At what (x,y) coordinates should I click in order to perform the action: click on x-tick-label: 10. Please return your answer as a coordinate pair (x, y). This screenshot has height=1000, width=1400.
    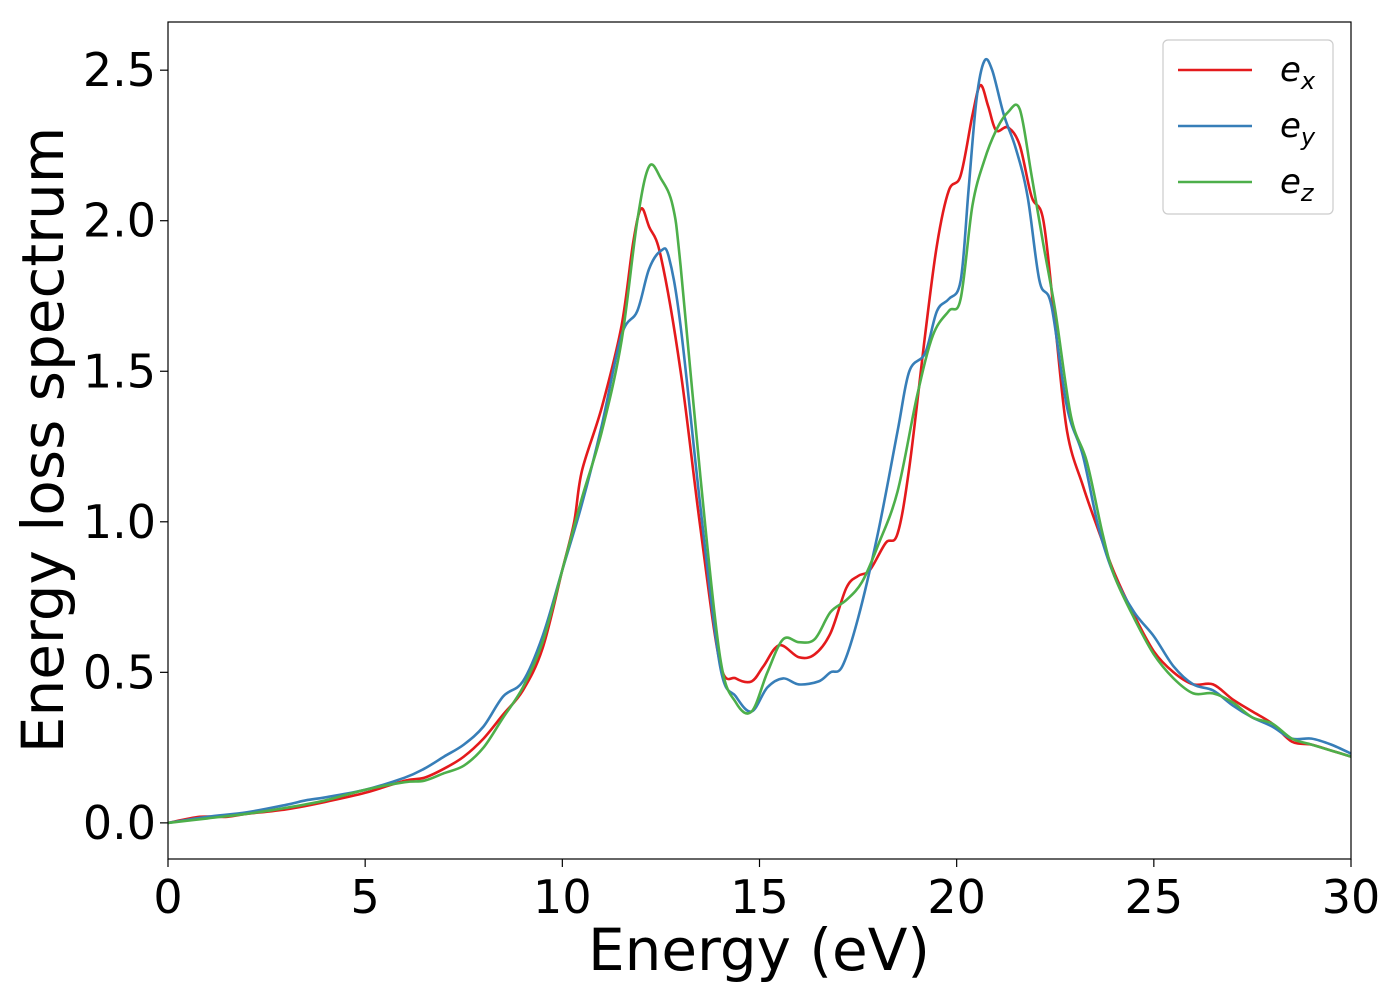
    Looking at the image, I should click on (562, 897).